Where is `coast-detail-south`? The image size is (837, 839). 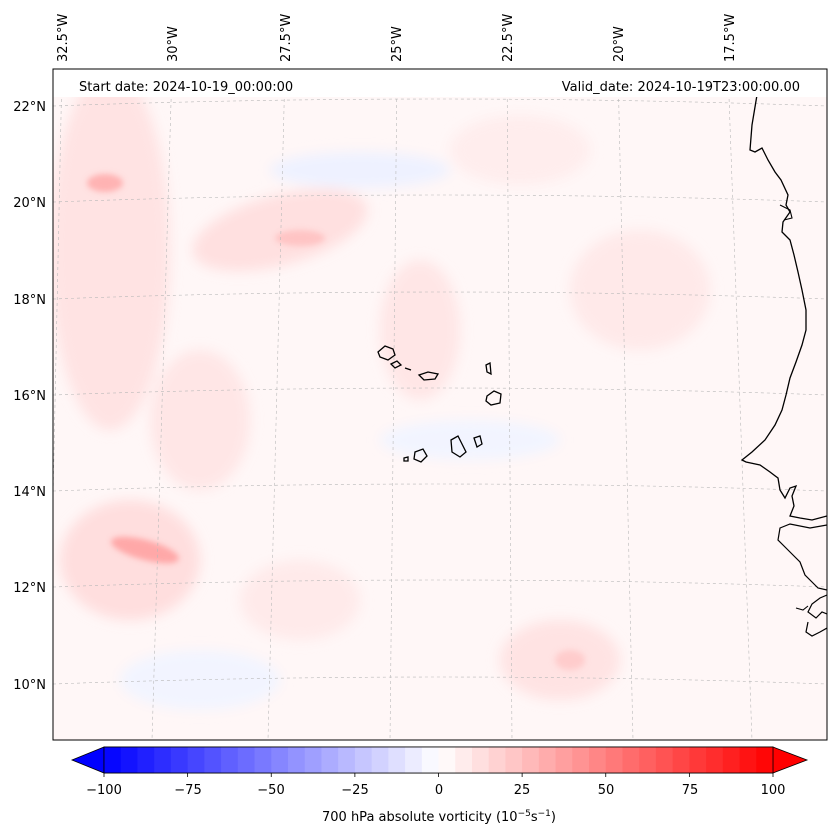
coast-detail-south is located at coordinates (816, 629).